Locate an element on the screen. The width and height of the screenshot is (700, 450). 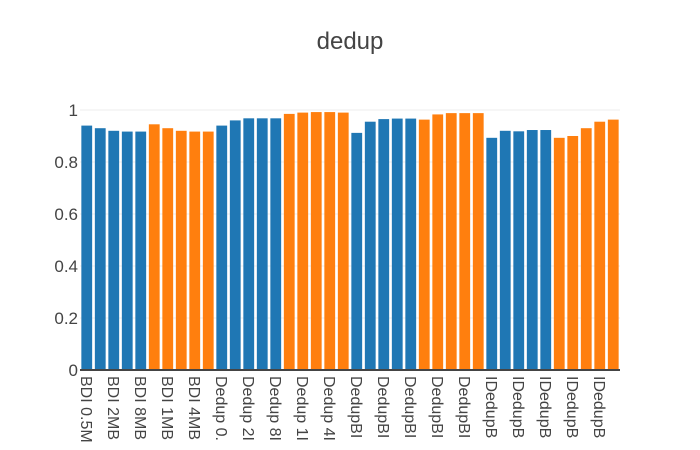
x-tick-label-group: Dedup 1I is located at coordinates (301, 408).